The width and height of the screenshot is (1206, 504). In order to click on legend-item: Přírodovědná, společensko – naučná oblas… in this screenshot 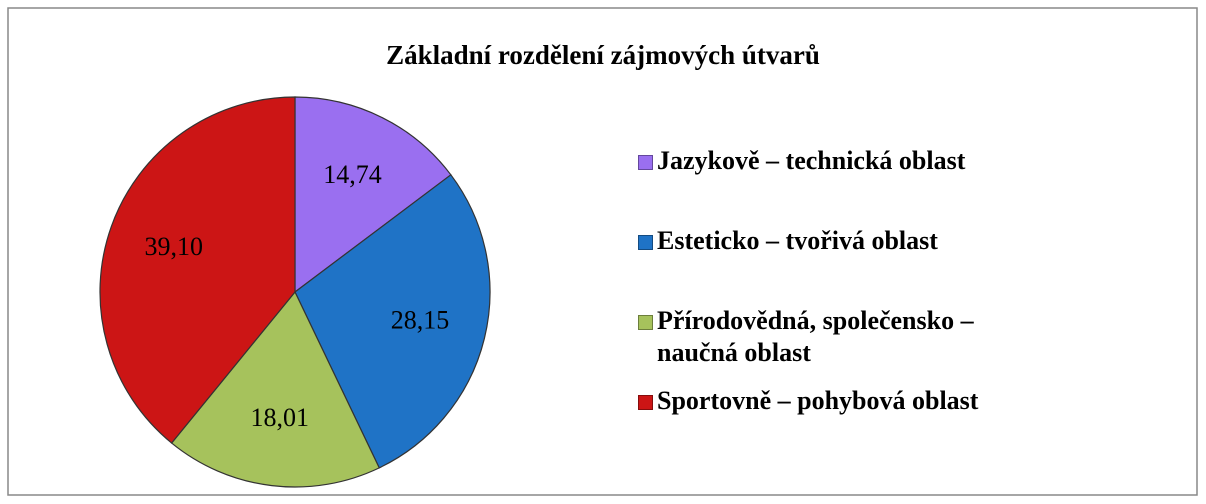, I will do `click(838, 337)`.